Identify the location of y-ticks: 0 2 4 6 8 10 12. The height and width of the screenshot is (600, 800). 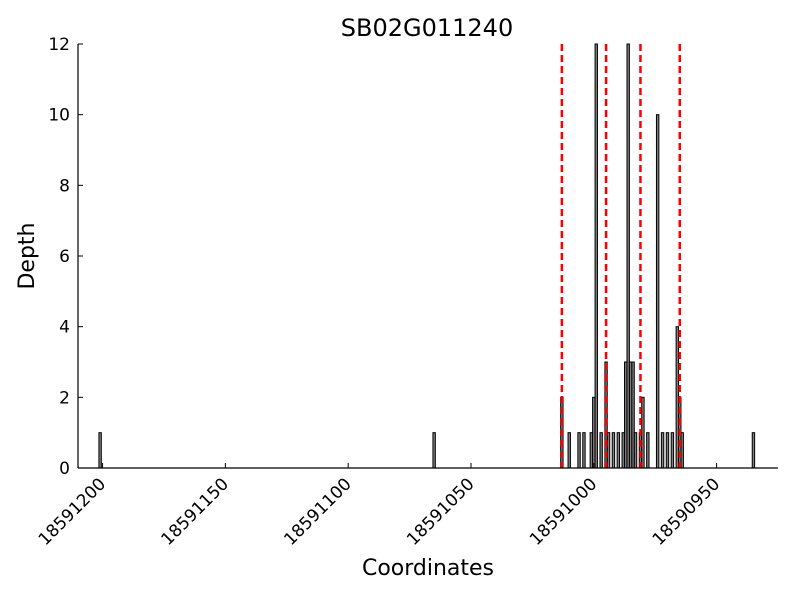
(65, 257).